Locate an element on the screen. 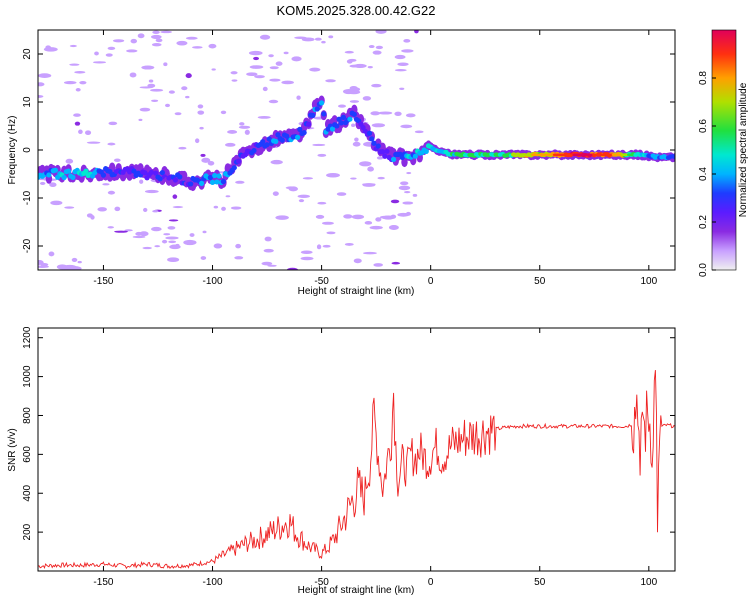  spectrogram-y-label: Frequency (Hz) is located at coordinates (12, 150).